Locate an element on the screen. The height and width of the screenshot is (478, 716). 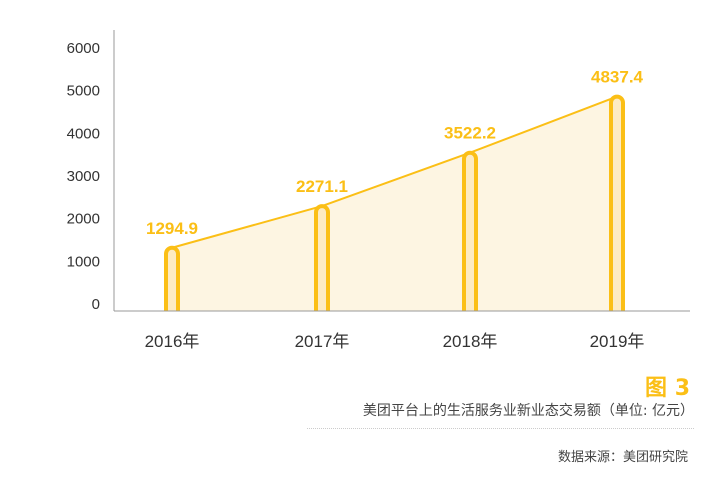
divider is located at coordinates (500, 428).